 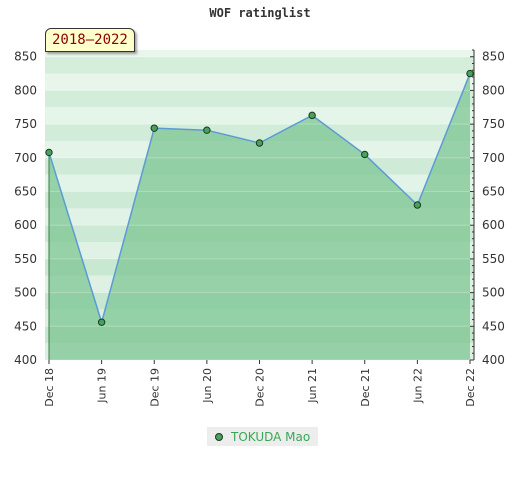 What do you see at coordinates (102, 386) in the screenshot?
I see `x-tick-label: Jun 19` at bounding box center [102, 386].